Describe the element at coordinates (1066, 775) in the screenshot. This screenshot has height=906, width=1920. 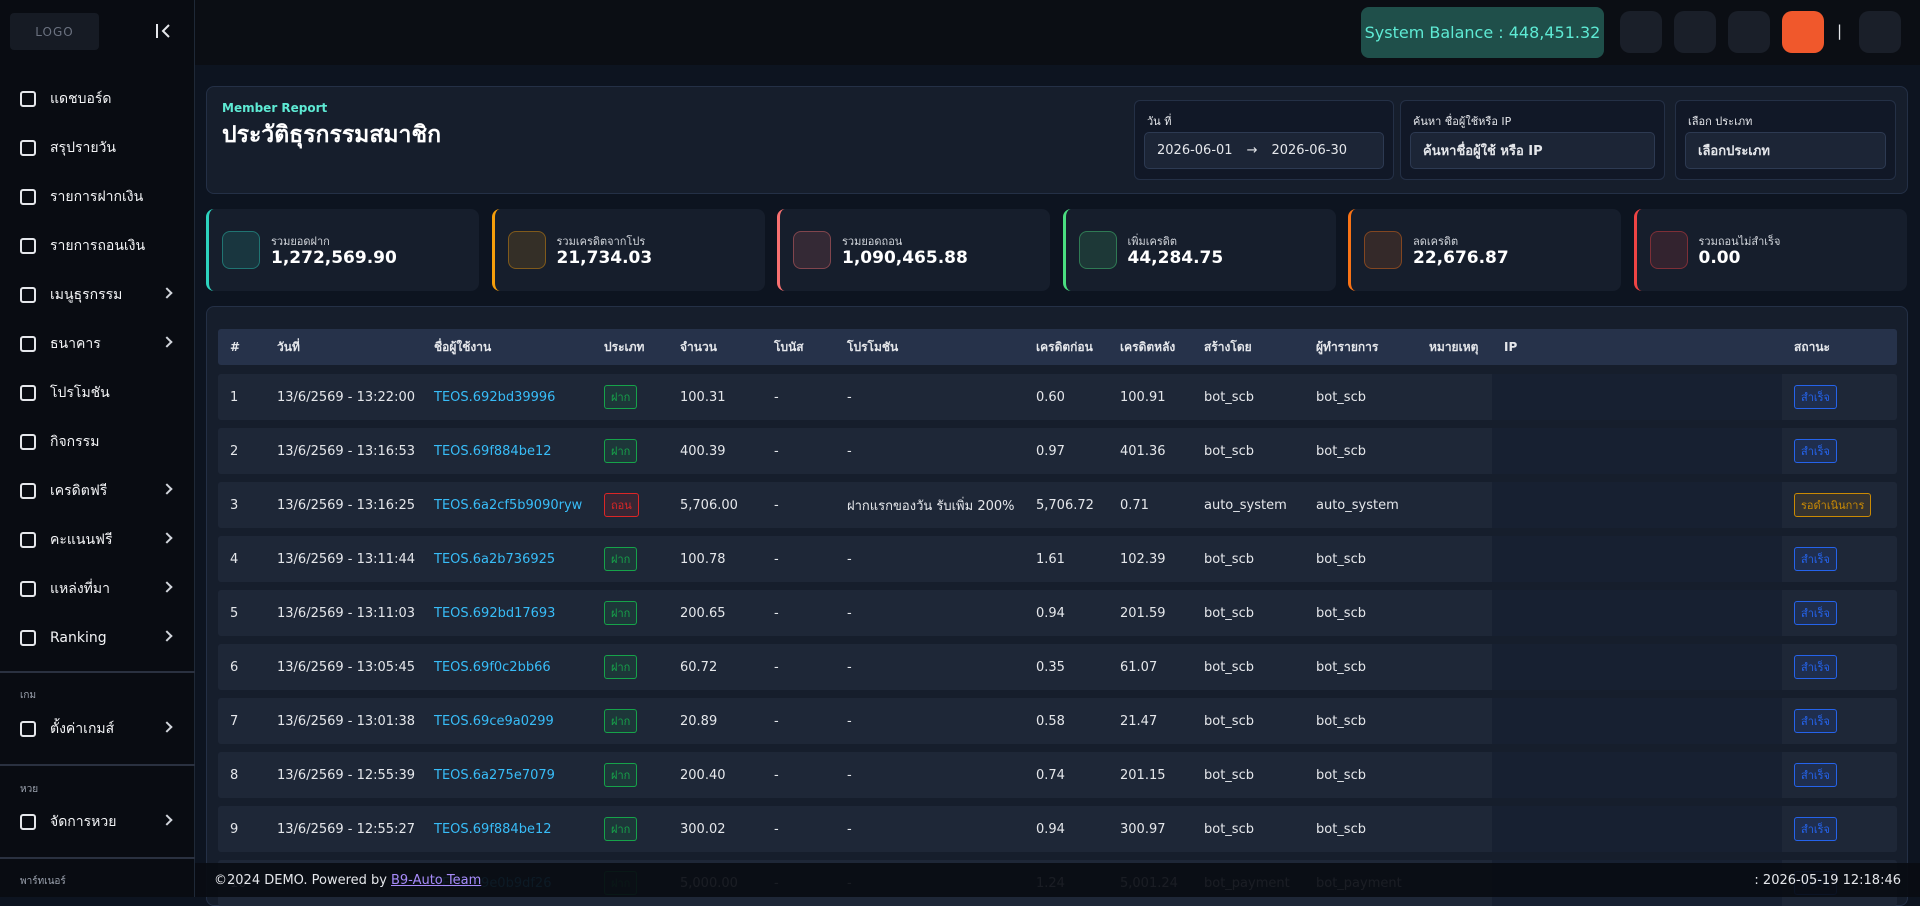
I see `cell: 0.74` at that location.